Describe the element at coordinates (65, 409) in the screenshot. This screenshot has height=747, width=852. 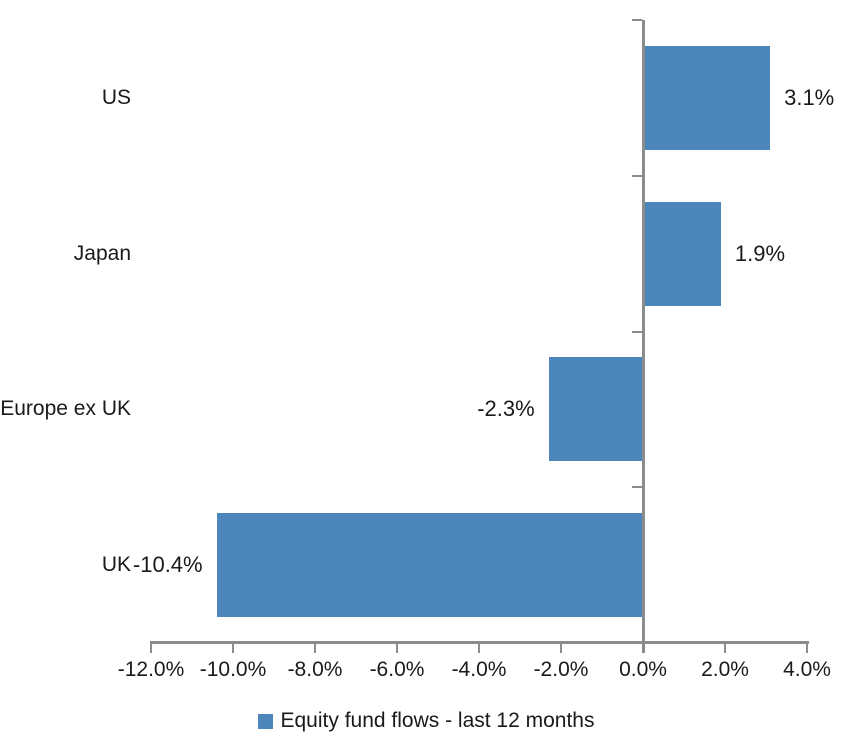
I see `category-label-europe-ex-uk: Europe ex UK` at that location.